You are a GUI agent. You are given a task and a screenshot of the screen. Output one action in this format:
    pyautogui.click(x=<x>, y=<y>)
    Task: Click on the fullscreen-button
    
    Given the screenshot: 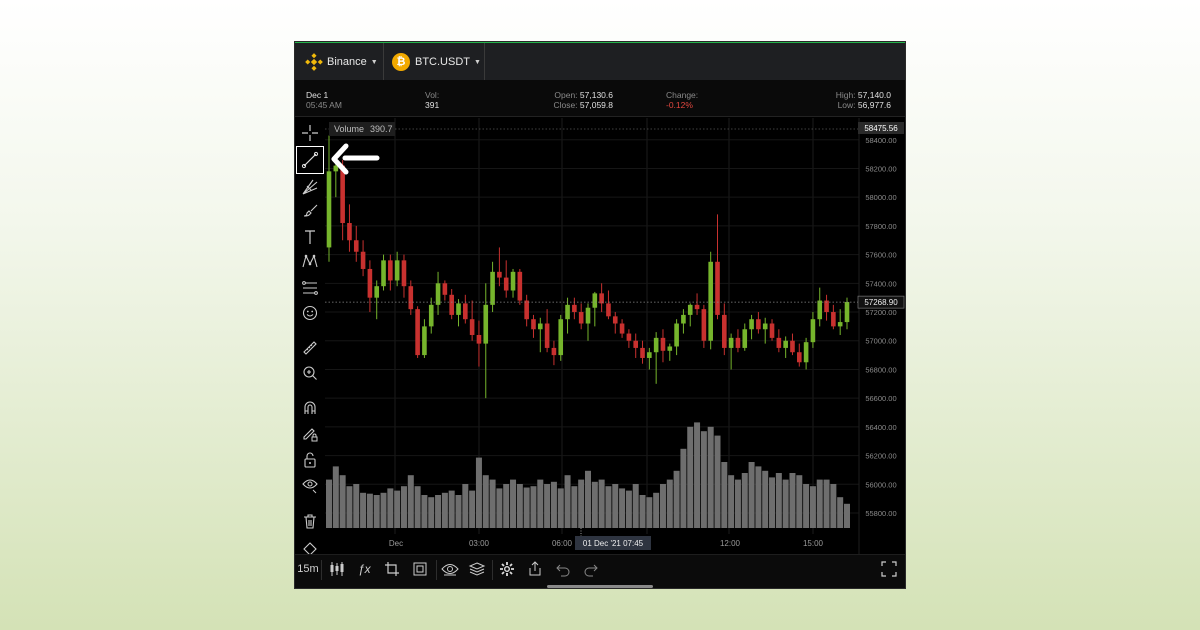 What is the action you would take?
    pyautogui.click(x=889, y=569)
    